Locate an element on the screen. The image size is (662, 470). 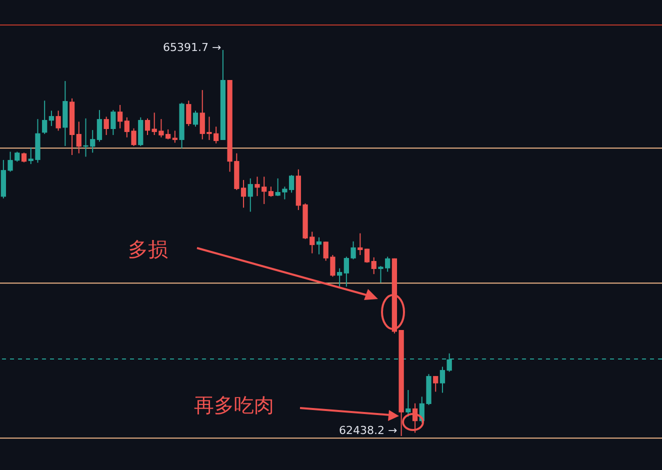
annotation: 多损 is located at coordinates (148, 249).